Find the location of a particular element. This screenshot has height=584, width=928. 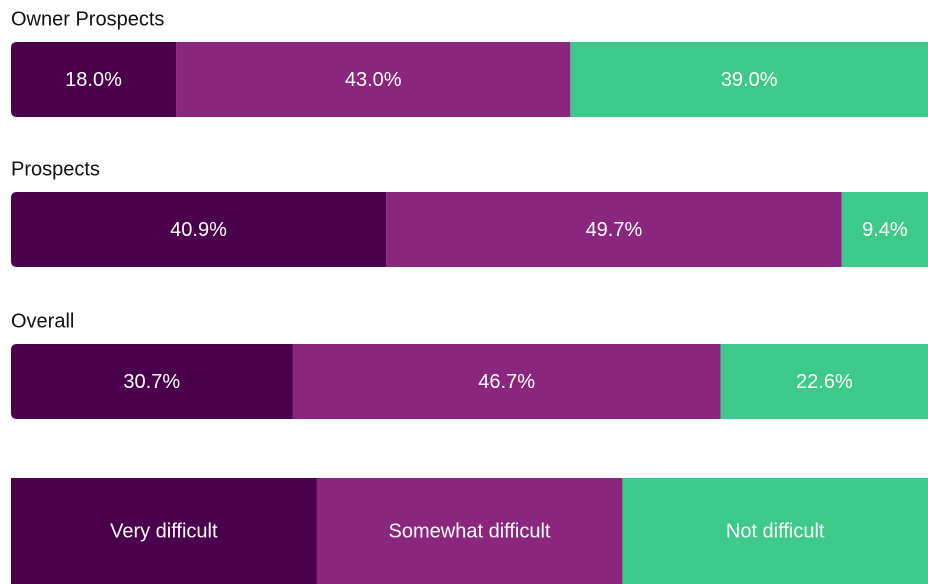

value-label: 9.4% is located at coordinates (885, 230).